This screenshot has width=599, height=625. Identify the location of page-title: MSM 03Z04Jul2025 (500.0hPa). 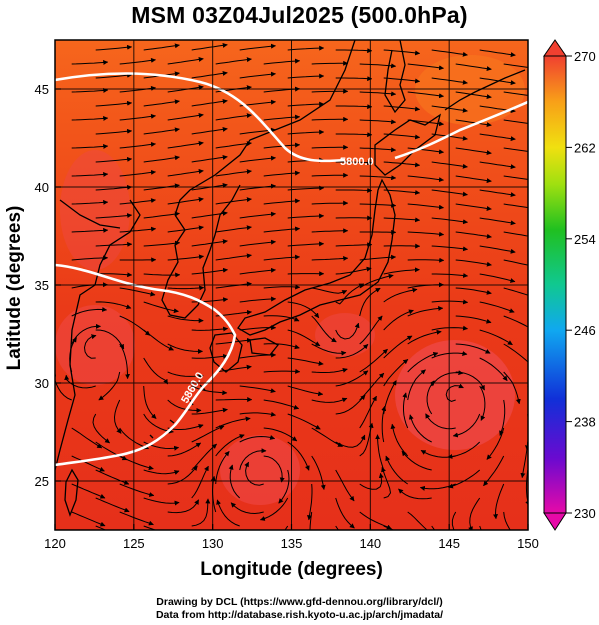
(299, 15).